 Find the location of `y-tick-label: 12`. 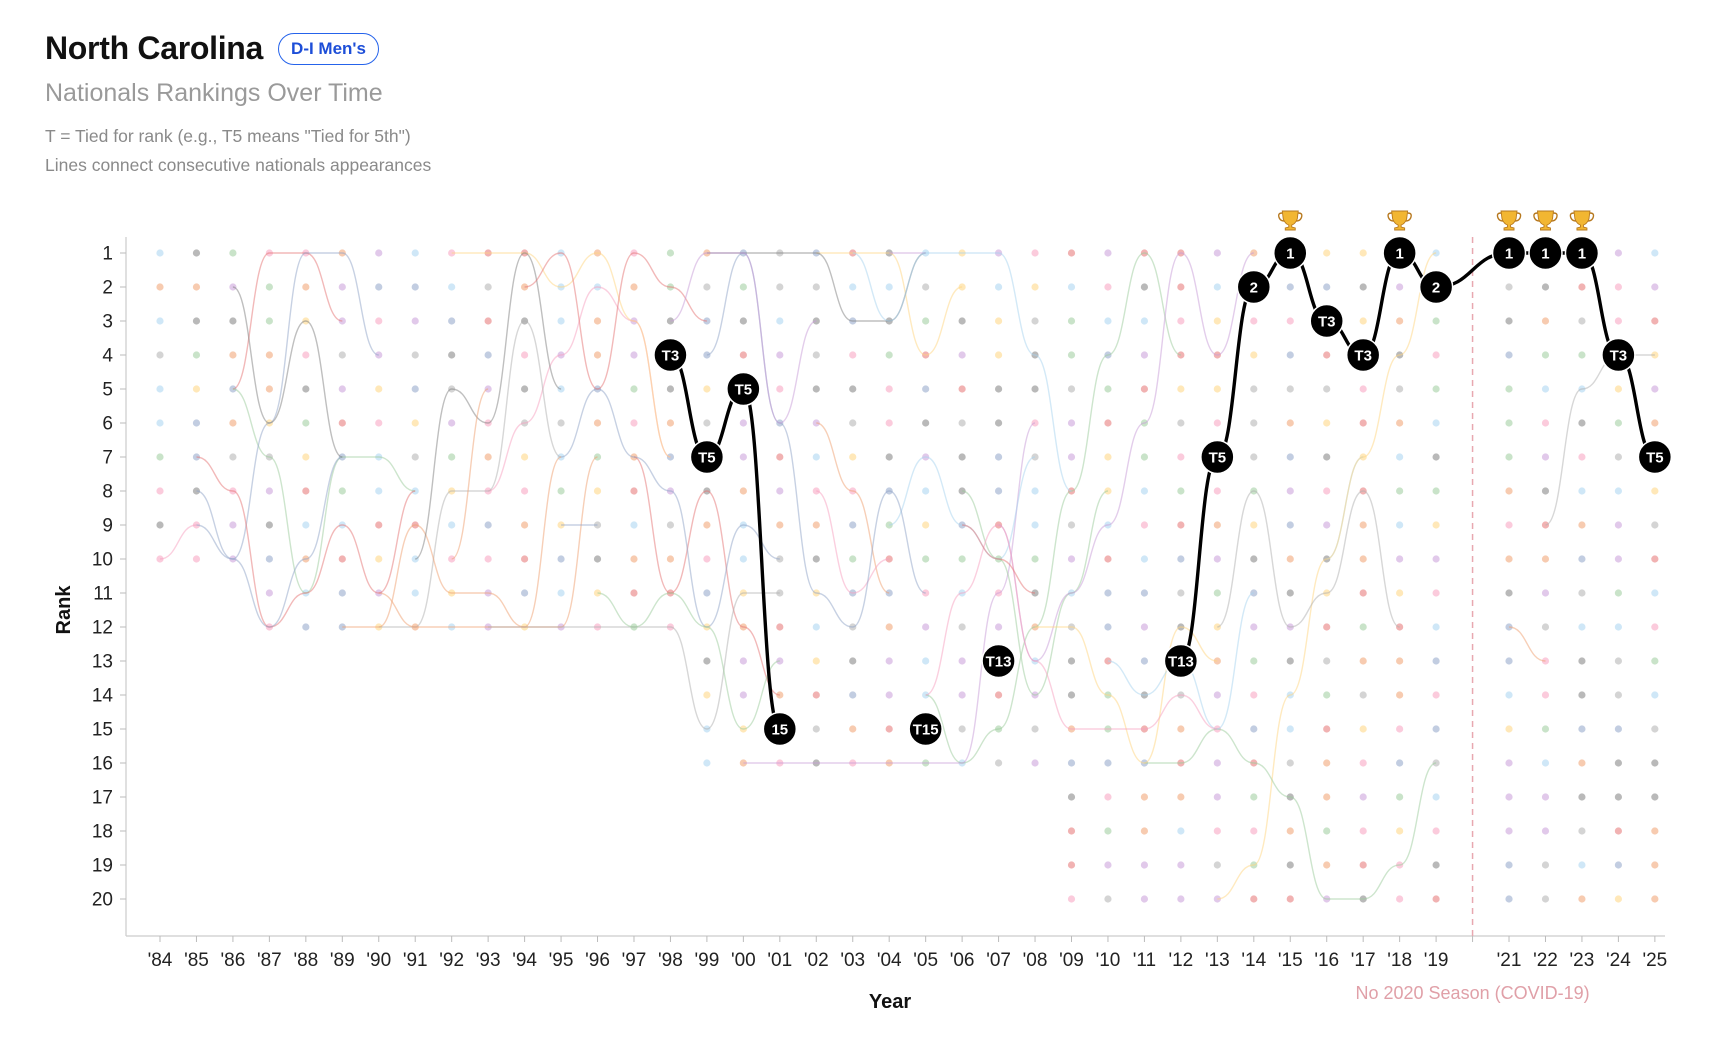

y-tick-label: 12 is located at coordinates (102, 628).